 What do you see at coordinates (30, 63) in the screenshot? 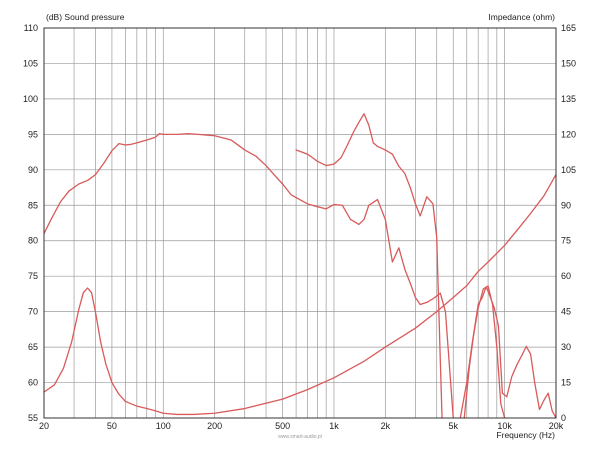
I see `y-left-tick-label: 105` at bounding box center [30, 63].